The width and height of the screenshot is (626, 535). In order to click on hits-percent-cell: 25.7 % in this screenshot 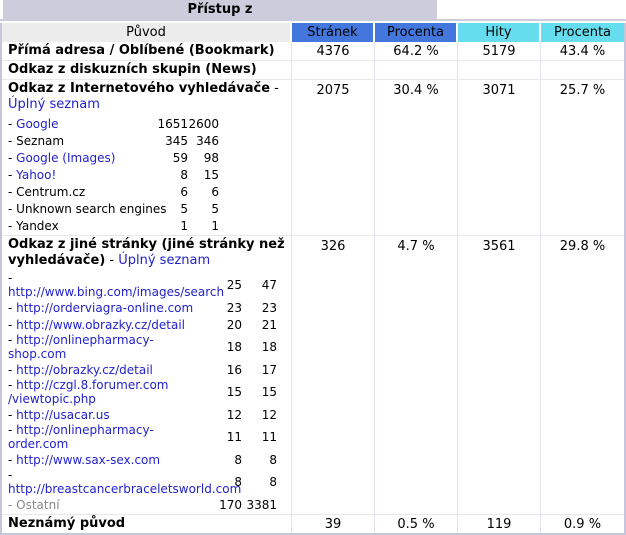, I will do `click(582, 90)`.